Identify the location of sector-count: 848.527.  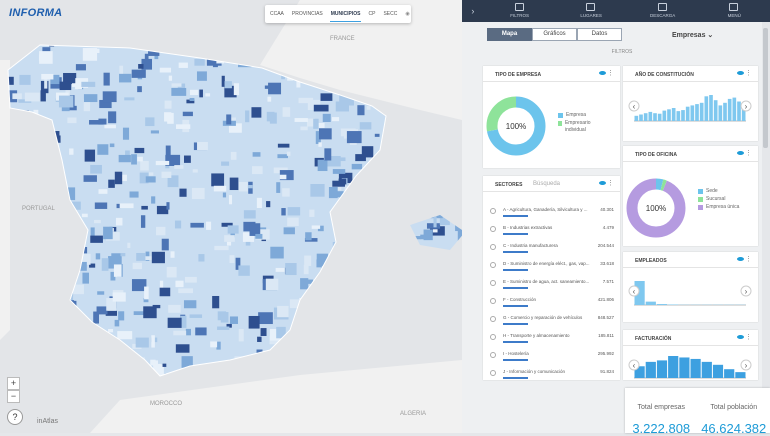
(606, 317).